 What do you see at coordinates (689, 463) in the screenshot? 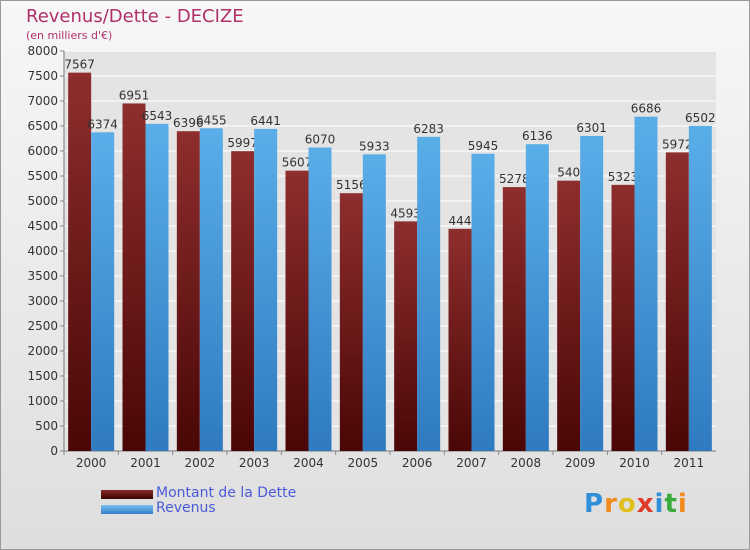
I see `x-tick-label: 2011` at bounding box center [689, 463].